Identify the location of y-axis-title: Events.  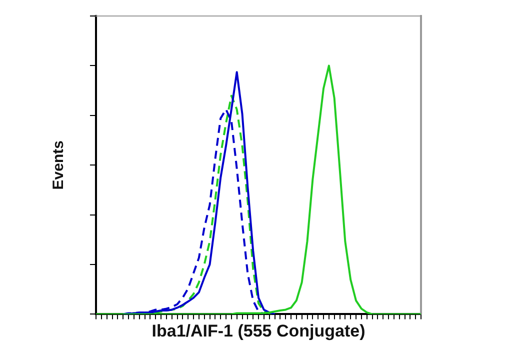
(59, 165).